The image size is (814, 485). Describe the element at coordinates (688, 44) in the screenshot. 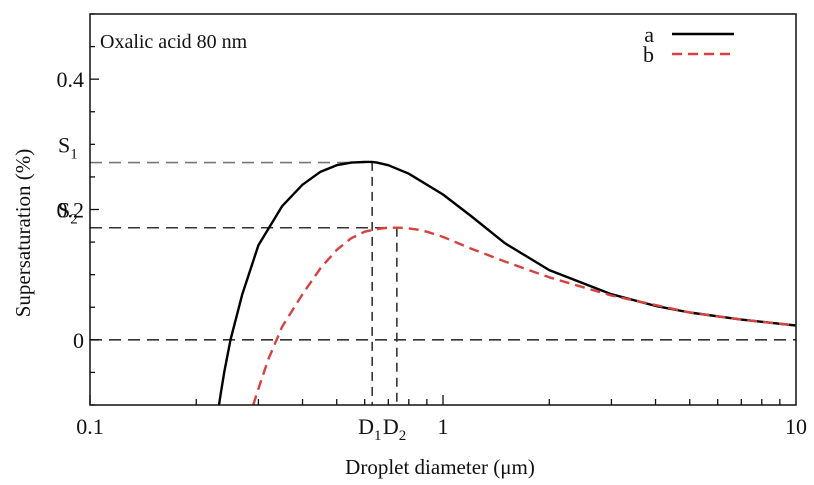

I see `legend: ab` at that location.